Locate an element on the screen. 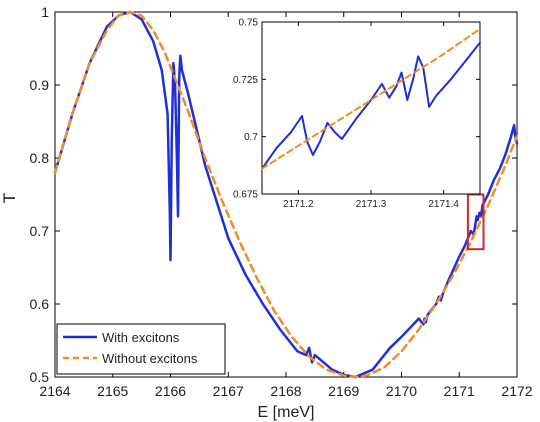 This screenshot has width=540, height=422. inset-y-tick-label: 0.675 is located at coordinates (245, 195).